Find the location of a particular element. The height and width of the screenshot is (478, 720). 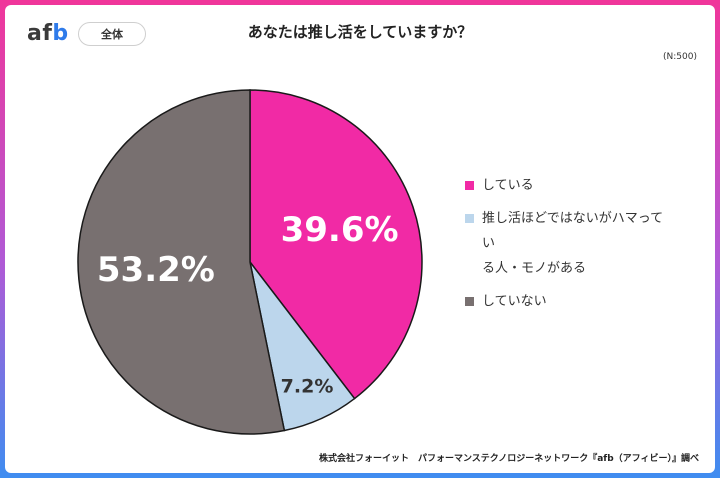

slice-label-2: 7.2% is located at coordinates (307, 387).